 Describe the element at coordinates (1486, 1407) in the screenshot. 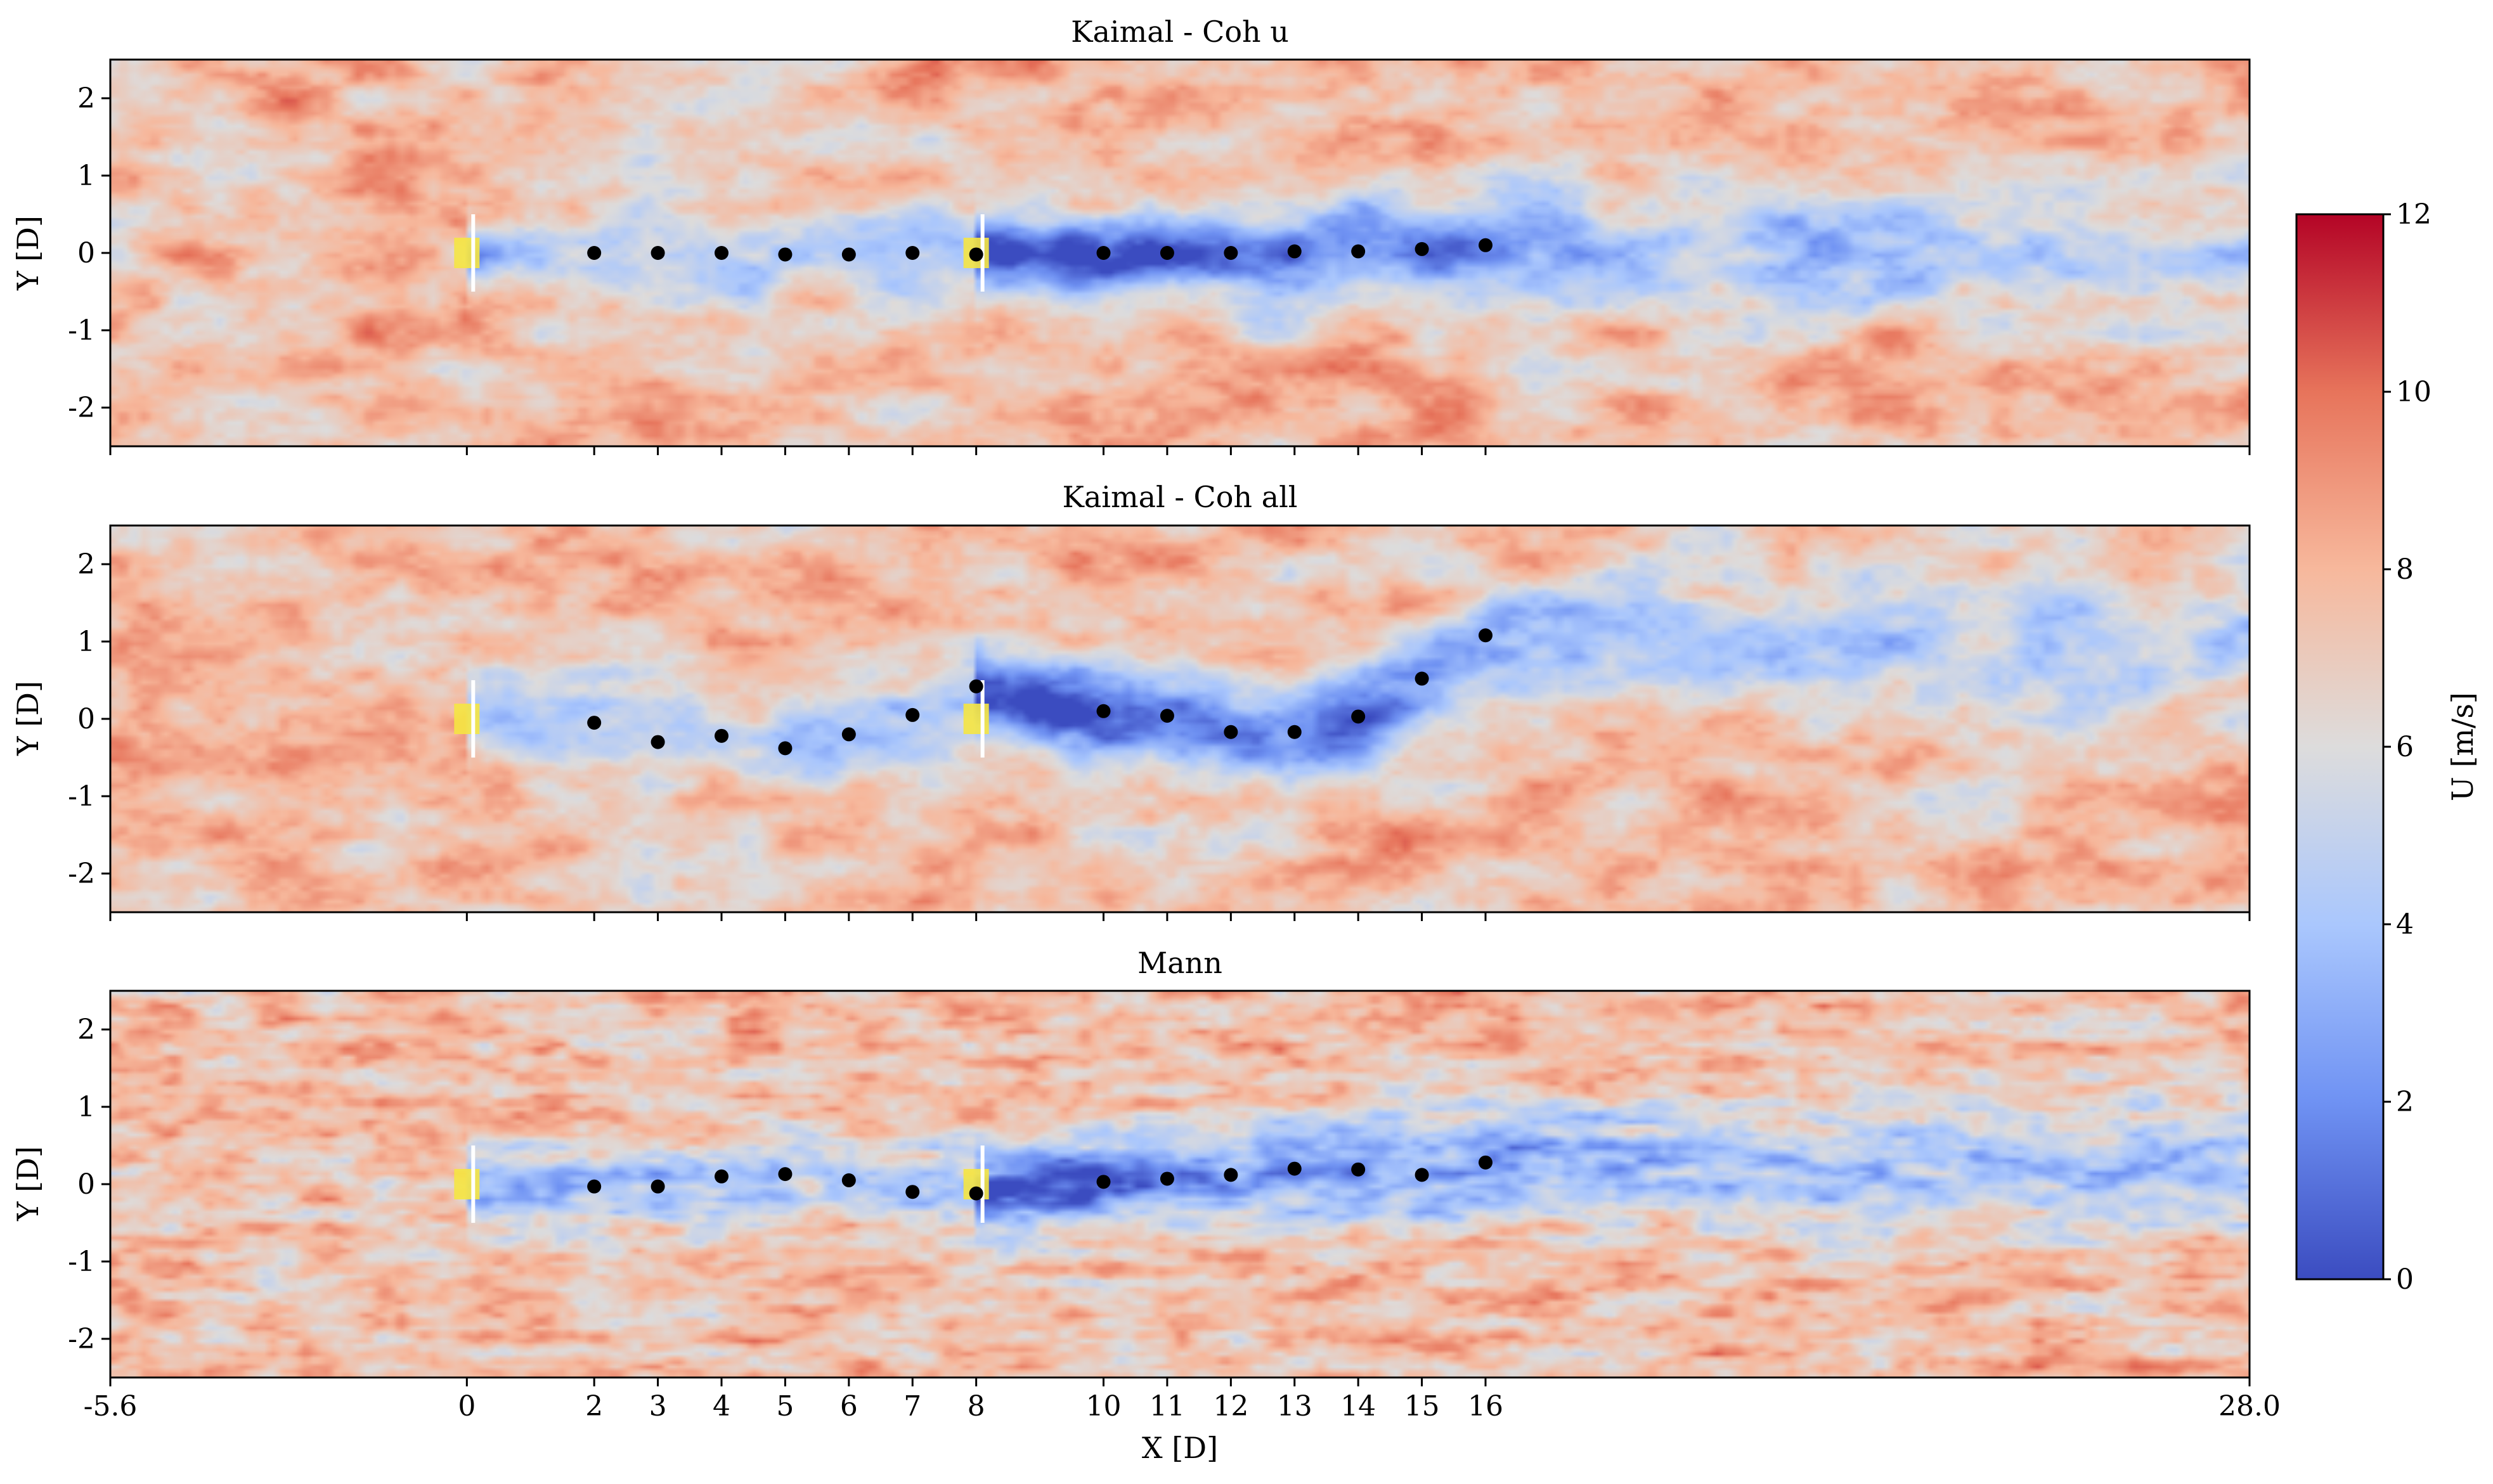

I see `x-tick-label: 16` at that location.